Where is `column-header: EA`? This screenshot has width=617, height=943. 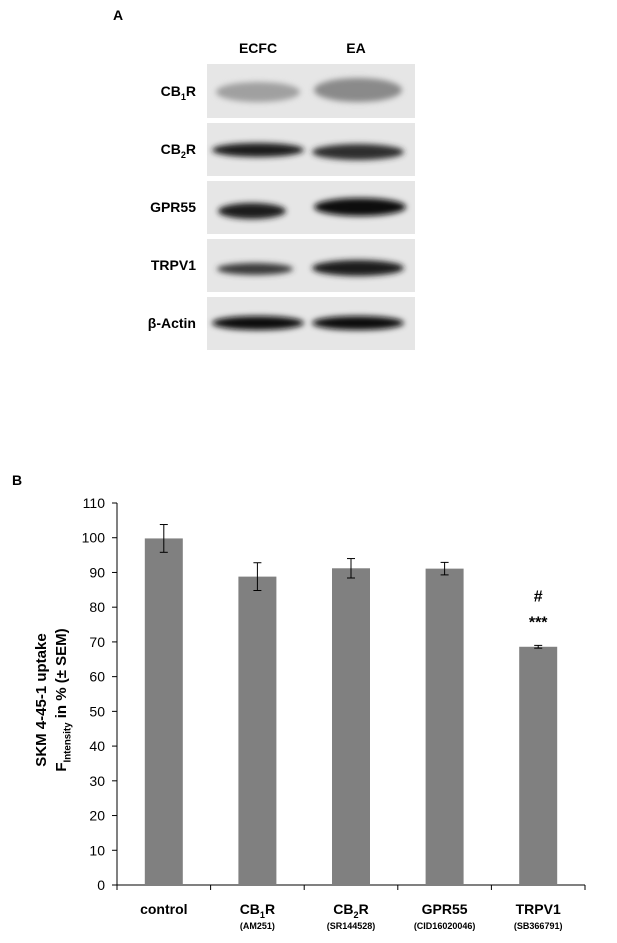 column-header: EA is located at coordinates (355, 48).